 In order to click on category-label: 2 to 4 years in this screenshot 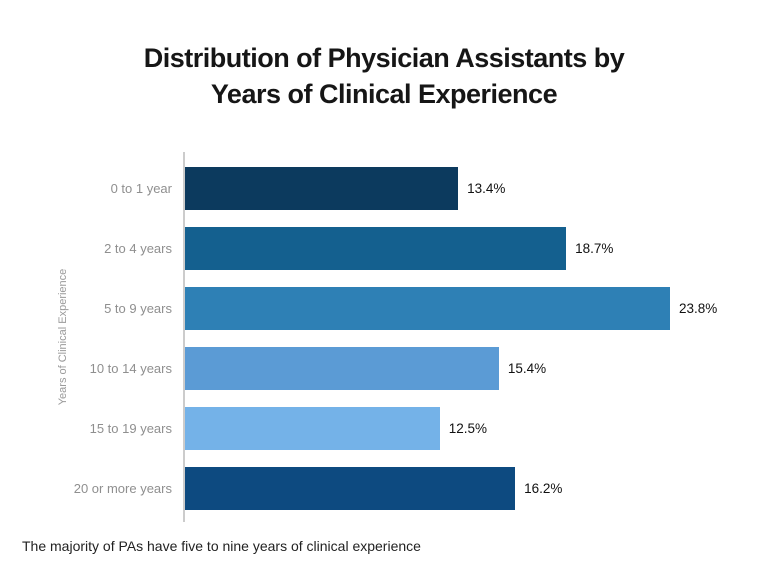, I will do `click(138, 248)`.